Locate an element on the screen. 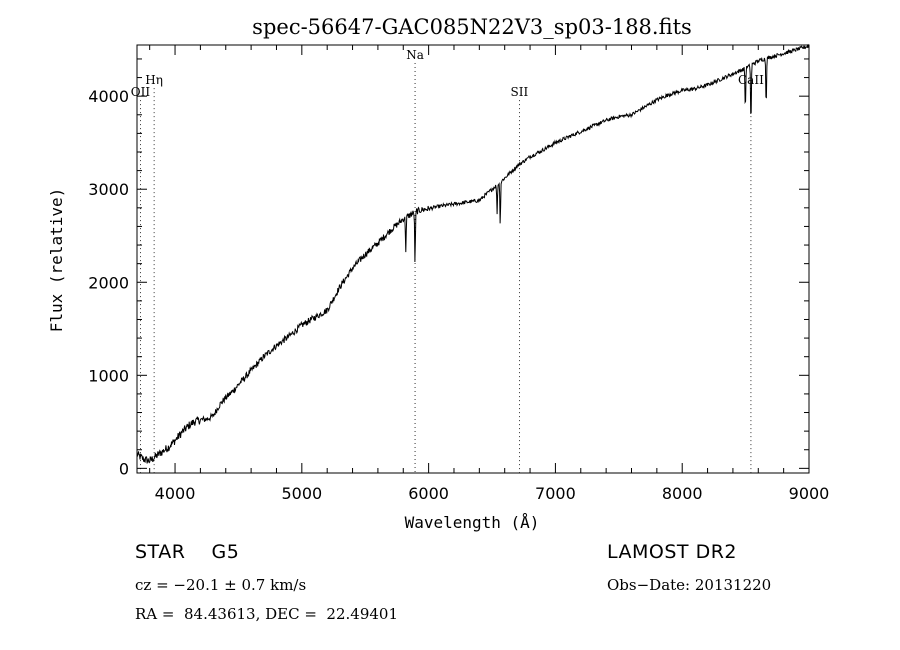  x-tick-label: 8000 is located at coordinates (682, 493).